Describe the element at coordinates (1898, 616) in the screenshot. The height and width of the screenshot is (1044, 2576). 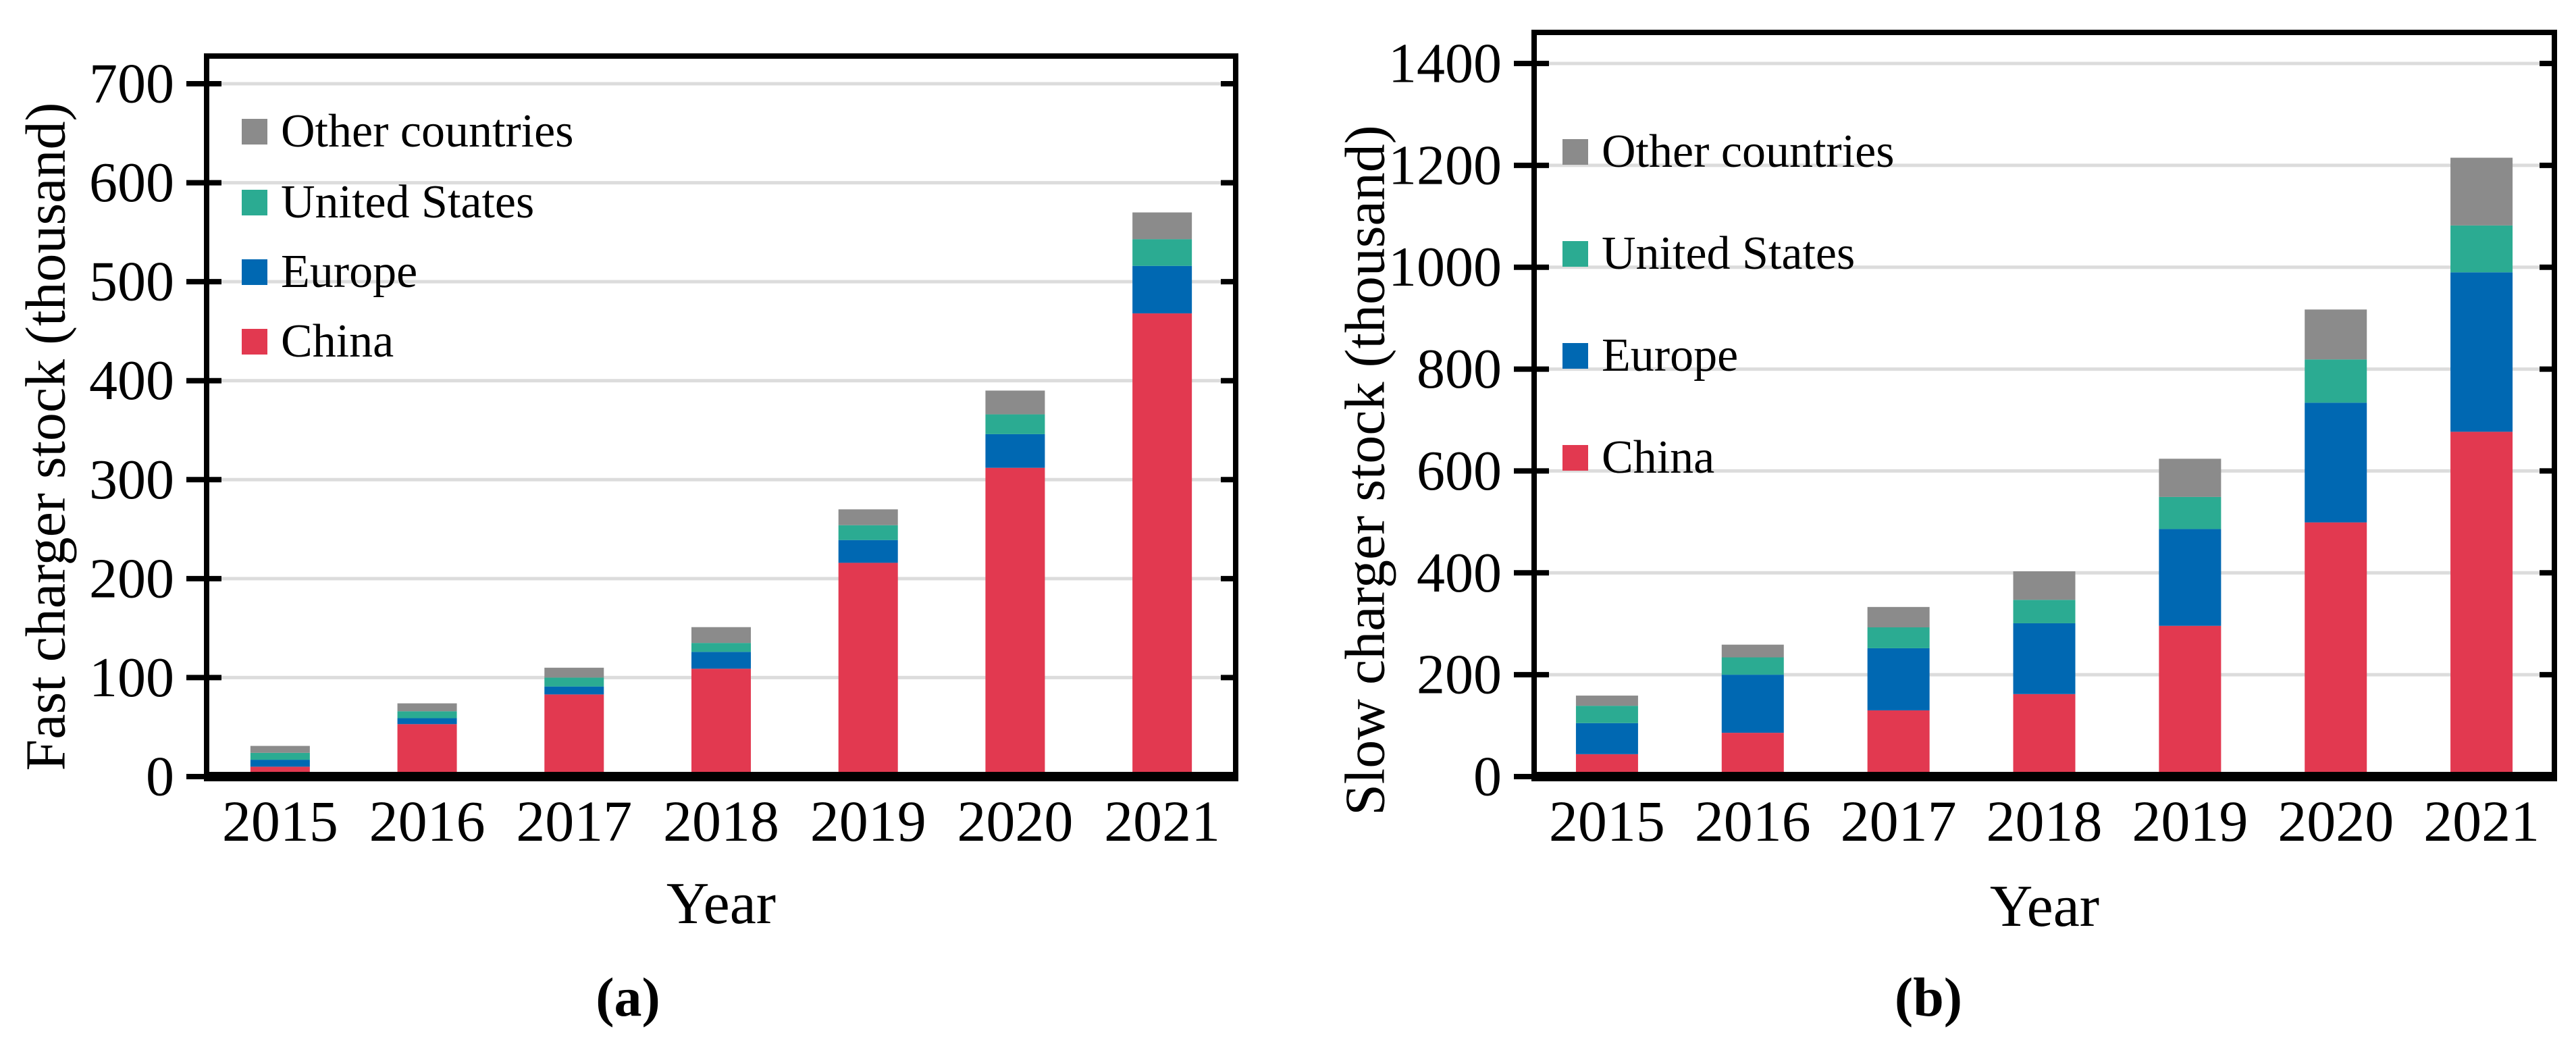
I see `bar-segment-slow-2017-other-countries` at that location.